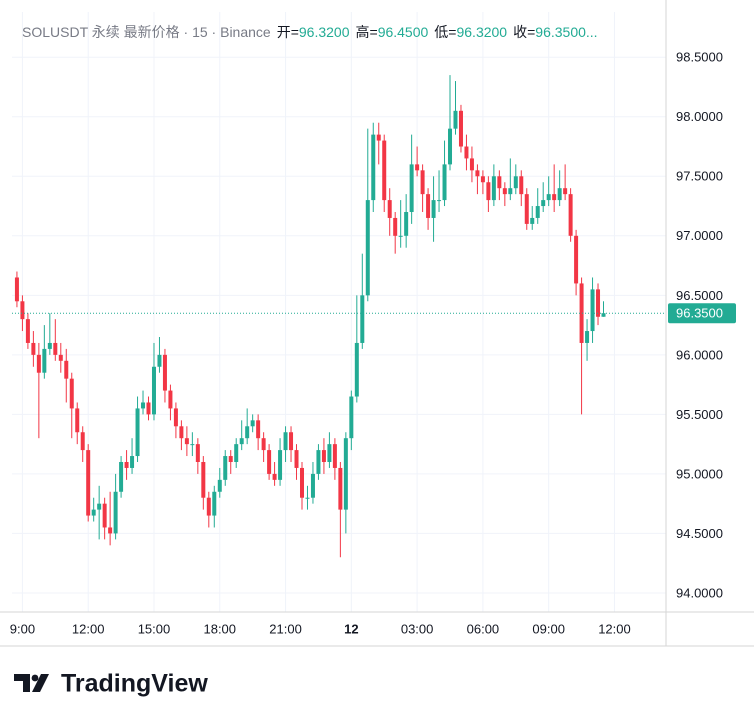 This screenshot has width=754, height=722. What do you see at coordinates (40, 683) in the screenshot?
I see `logo-v` at bounding box center [40, 683].